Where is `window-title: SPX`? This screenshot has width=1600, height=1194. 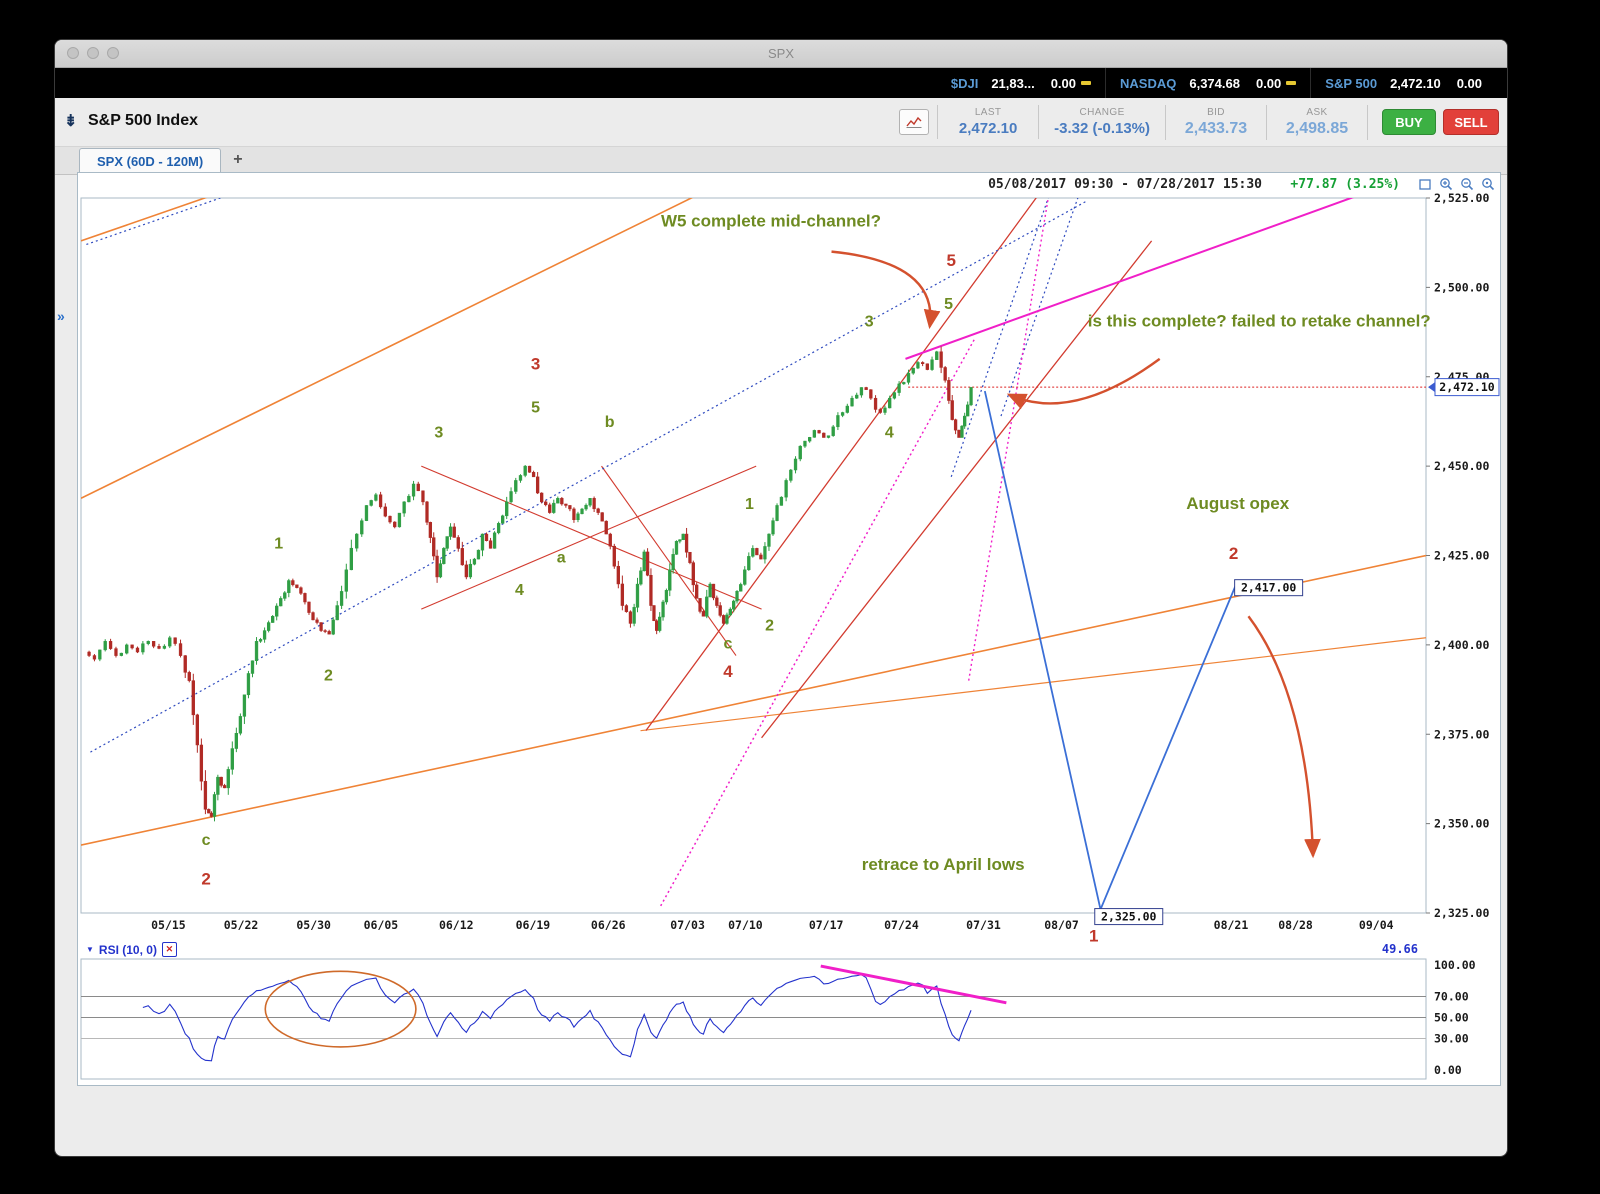
window-title: SPX is located at coordinates (780, 53).